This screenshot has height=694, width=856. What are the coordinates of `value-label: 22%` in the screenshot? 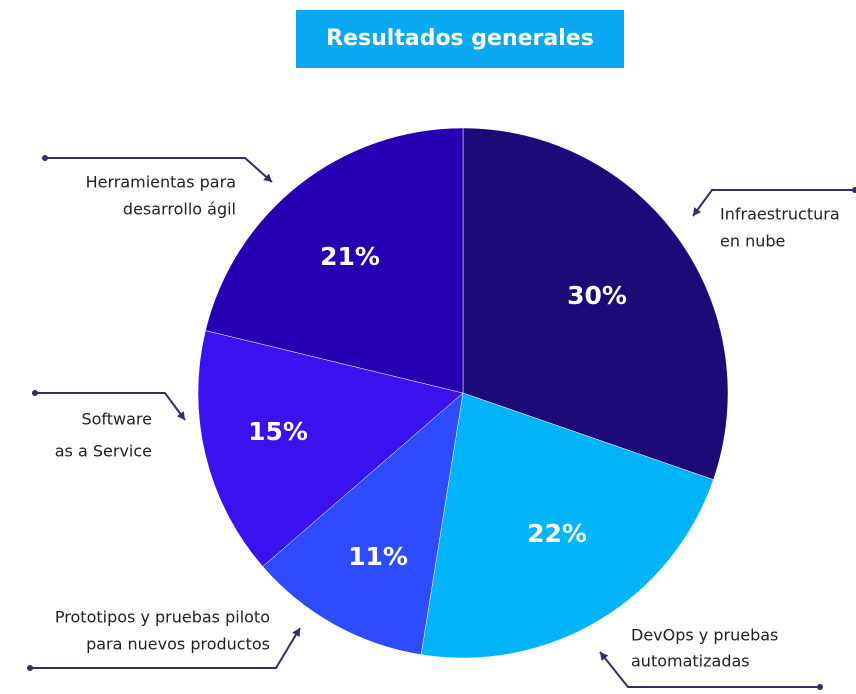 It's located at (557, 533).